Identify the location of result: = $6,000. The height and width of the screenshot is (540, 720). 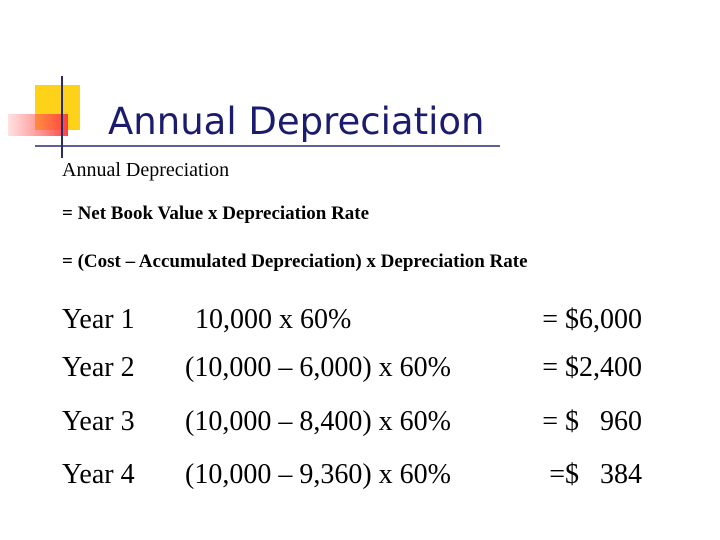
(592, 319).